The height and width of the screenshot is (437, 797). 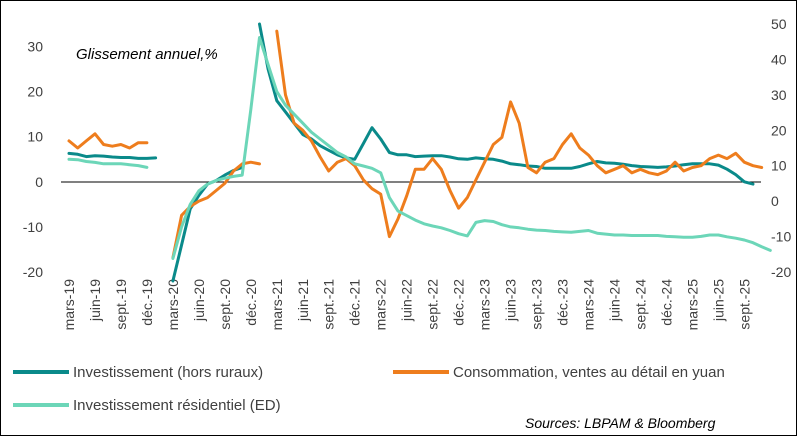 What do you see at coordinates (589, 372) in the screenshot?
I see `legend-label-consommation: Consommation, ventes au détail en yuan` at bounding box center [589, 372].